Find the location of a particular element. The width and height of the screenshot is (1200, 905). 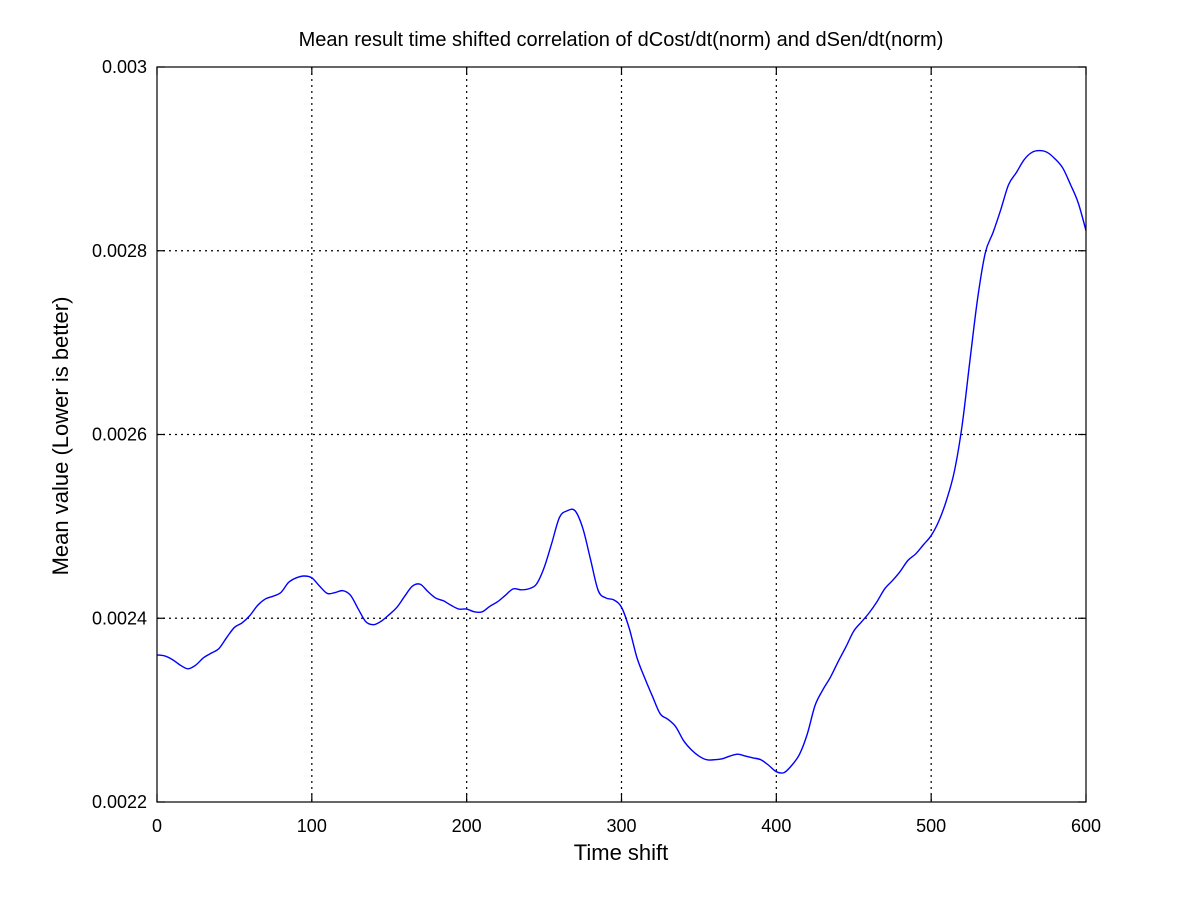

y-axis-label: Mean value (Lower is better) is located at coordinates (60, 436).